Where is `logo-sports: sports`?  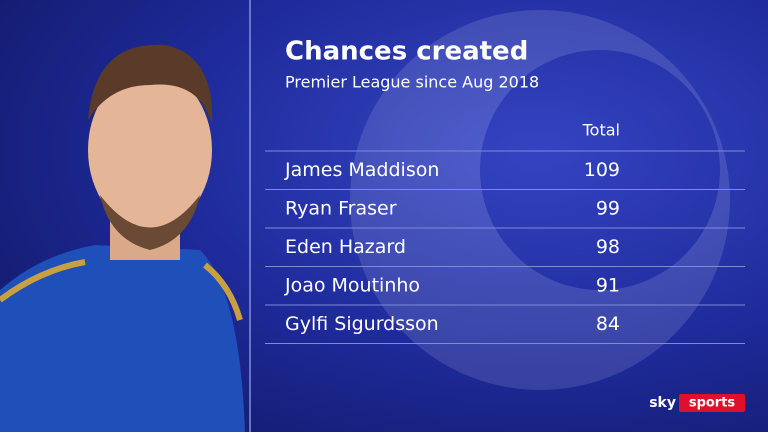
logo-sports: sports is located at coordinates (712, 403).